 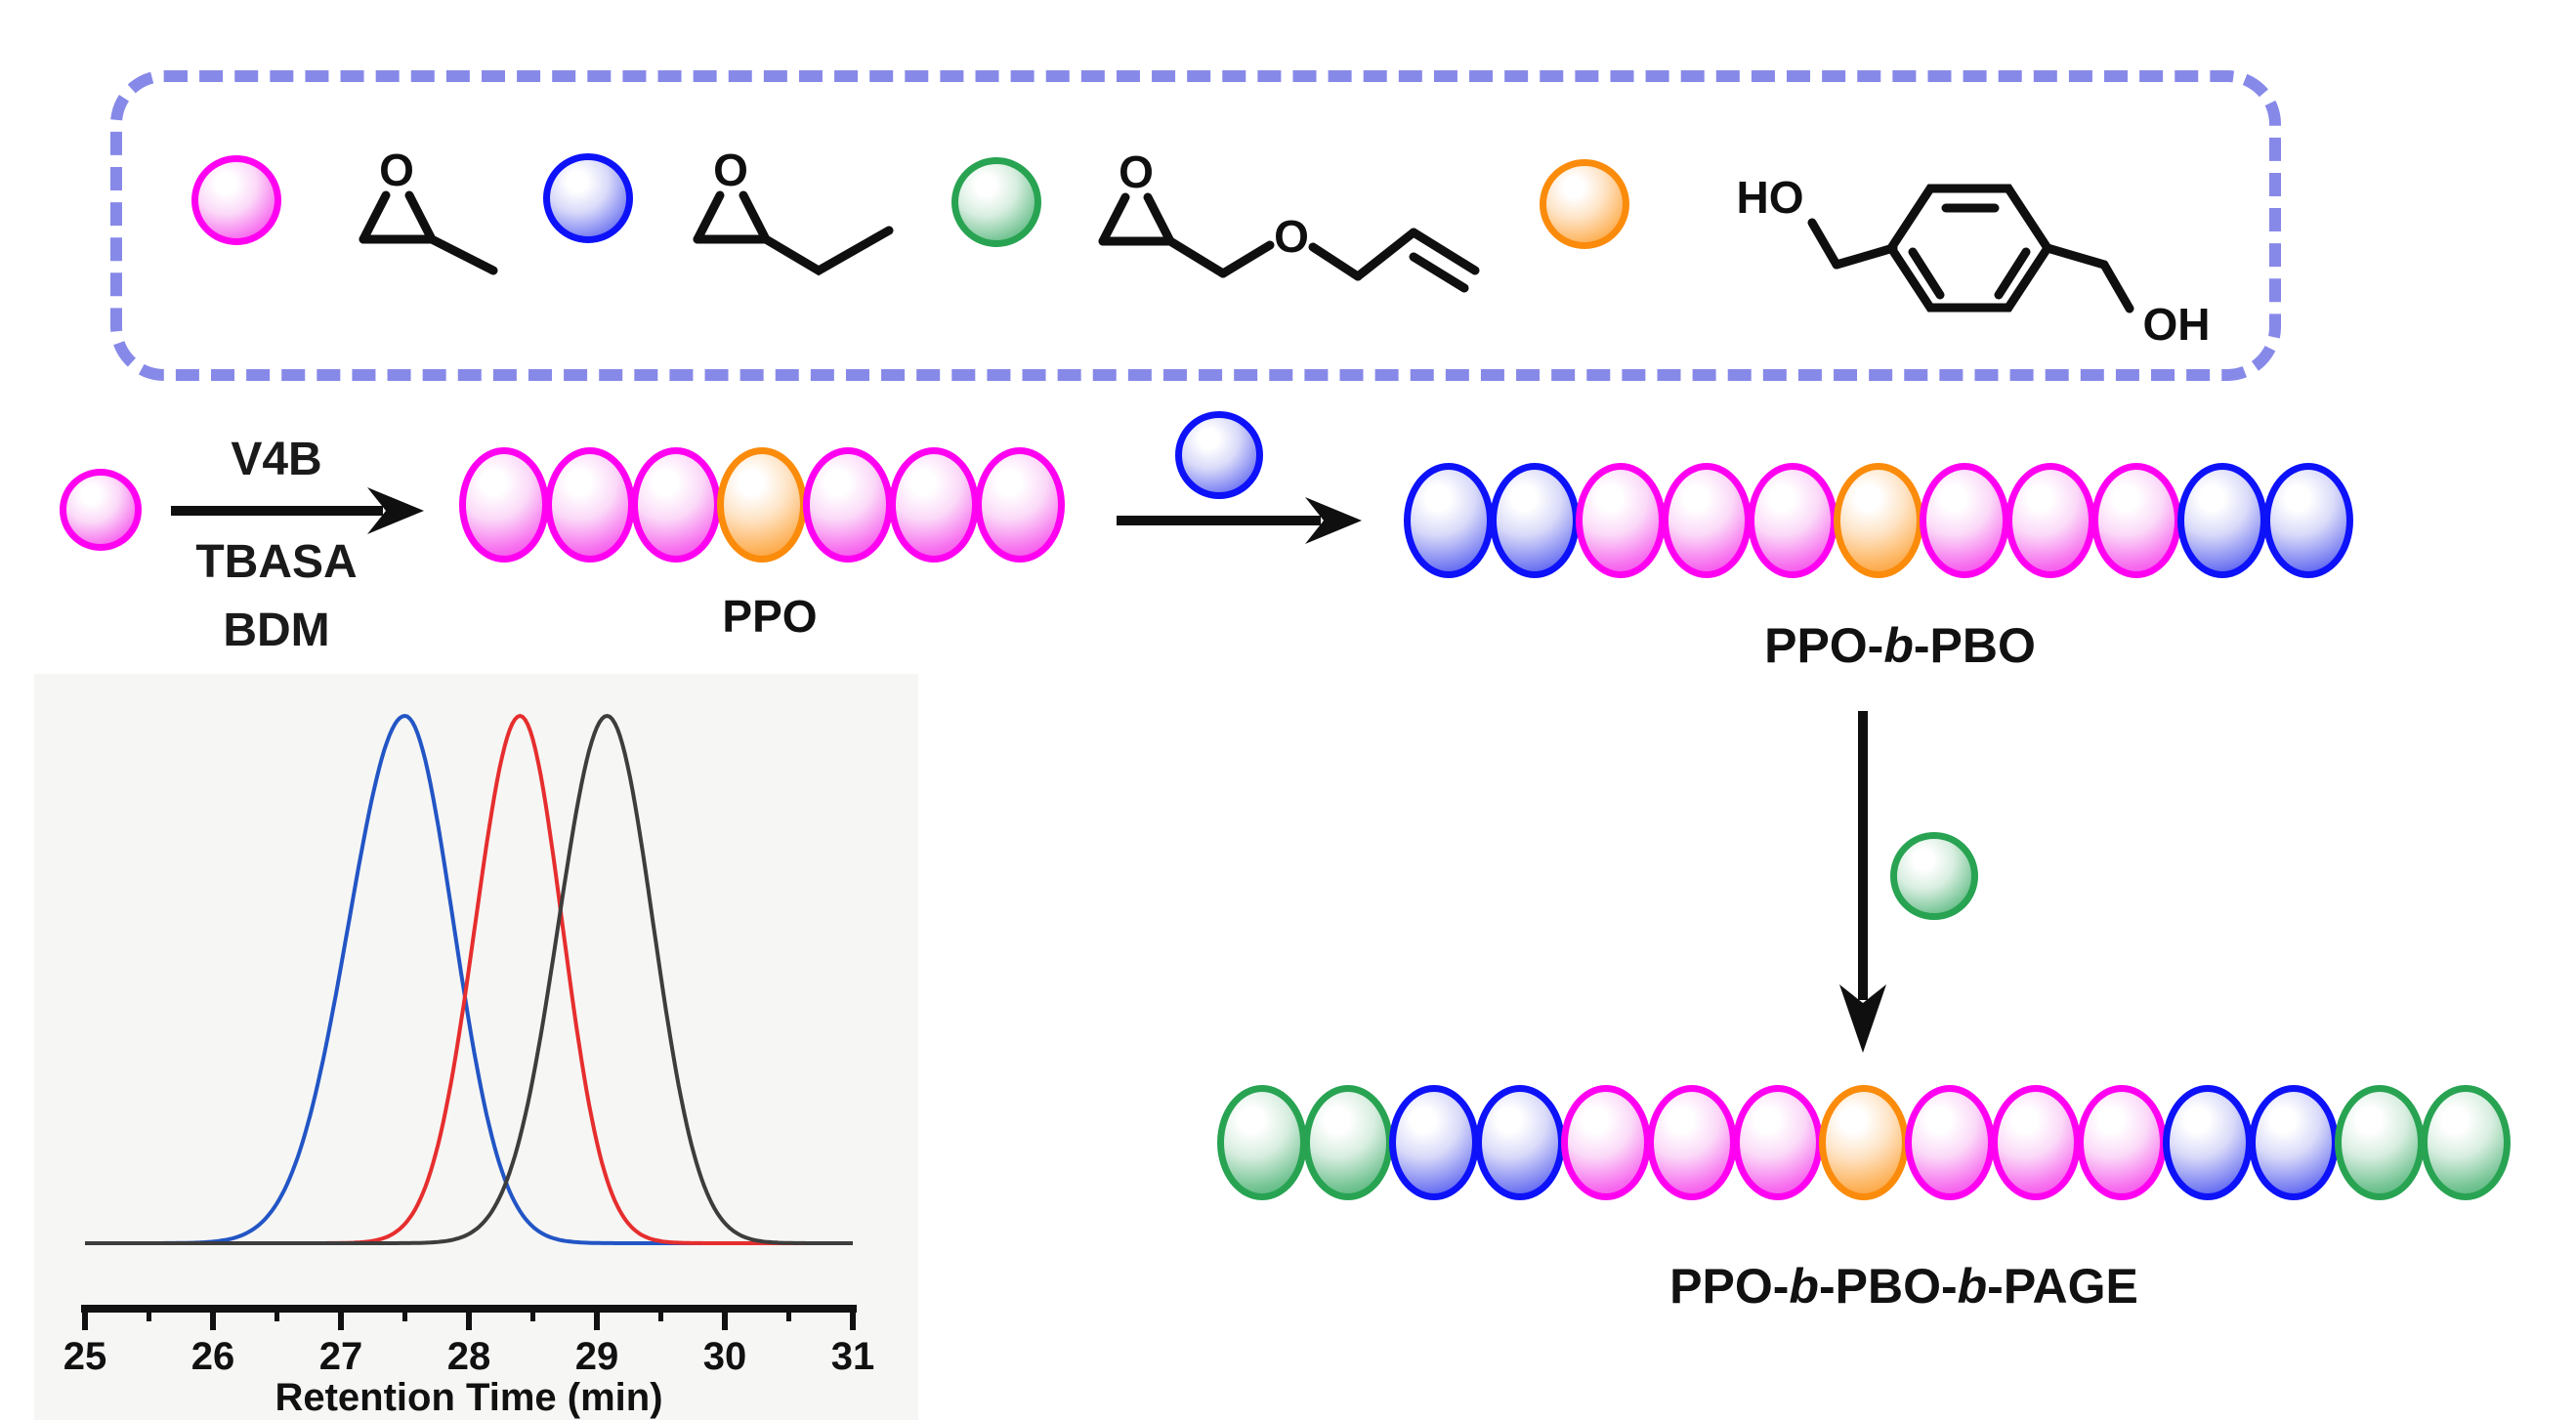 I want to click on ppo-b-pbo-b-page-chain, so click(x=1864, y=1142).